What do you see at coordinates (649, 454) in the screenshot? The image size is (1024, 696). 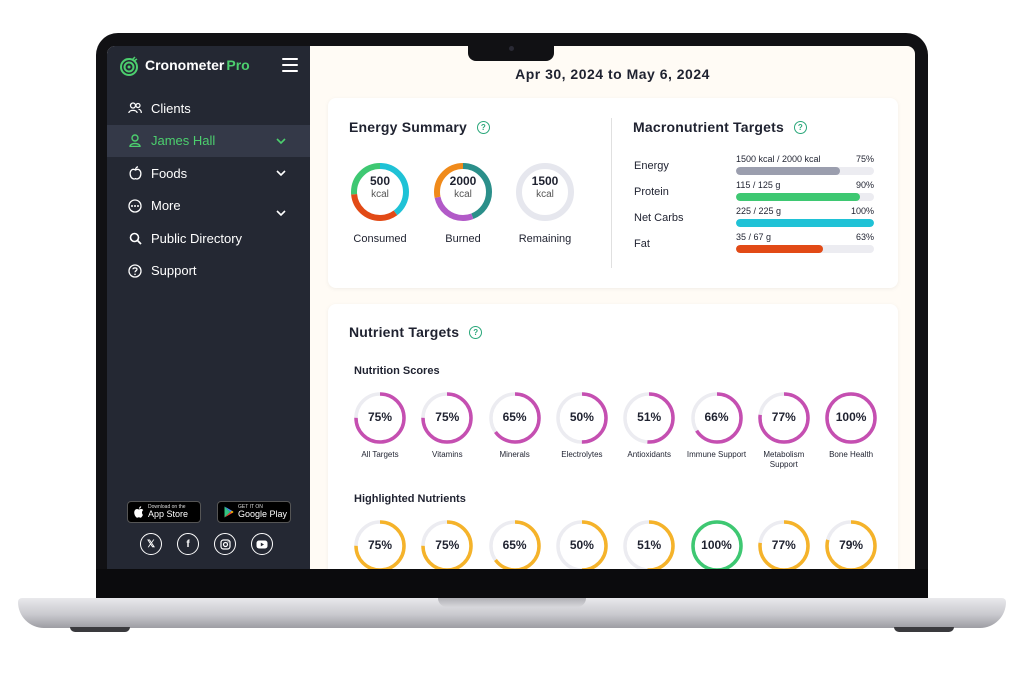 I see `score-label: Antioxidants` at bounding box center [649, 454].